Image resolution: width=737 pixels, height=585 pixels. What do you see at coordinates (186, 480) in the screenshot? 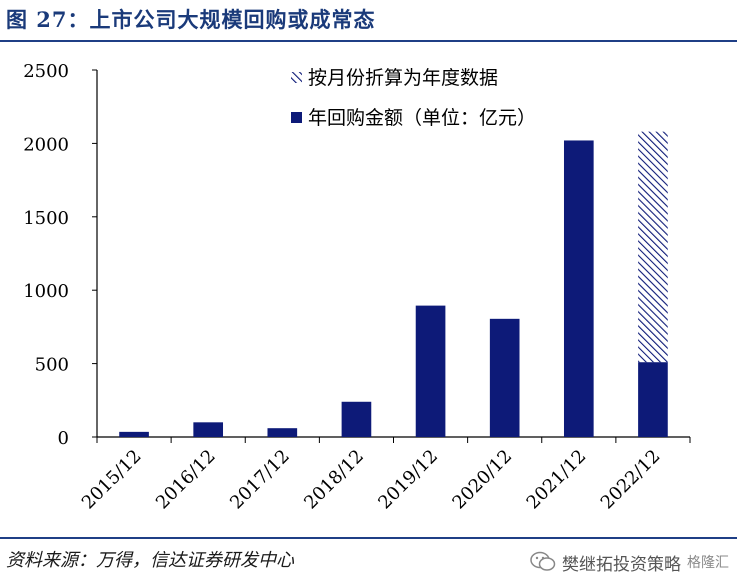
I see `x-tick-label: 2016/12` at bounding box center [186, 480].